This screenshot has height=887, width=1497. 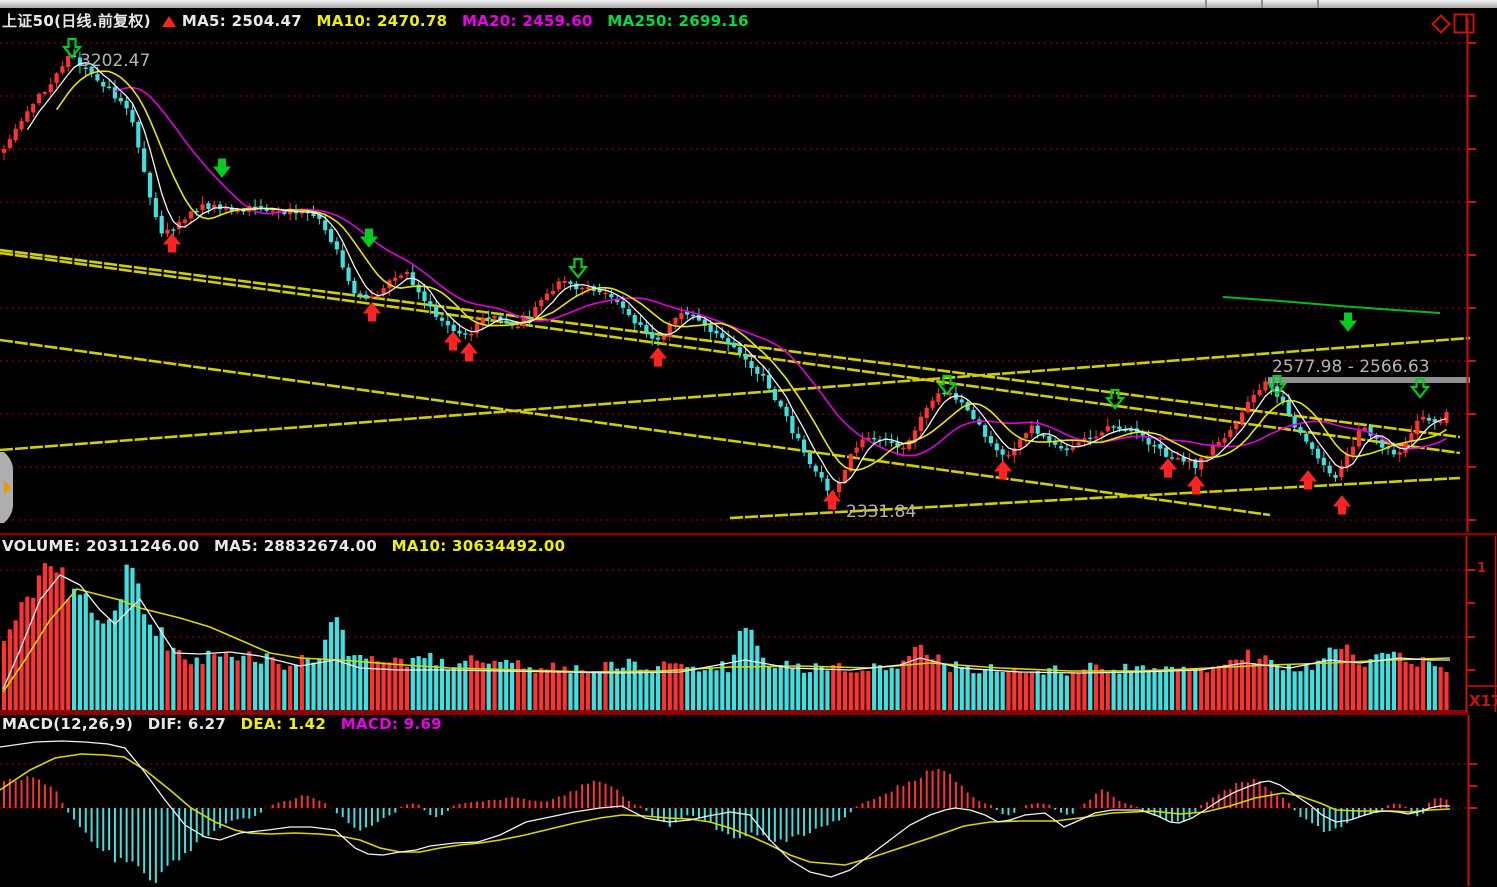 What do you see at coordinates (1483, 701) in the screenshot?
I see `zoom-factor-label: X17` at bounding box center [1483, 701].